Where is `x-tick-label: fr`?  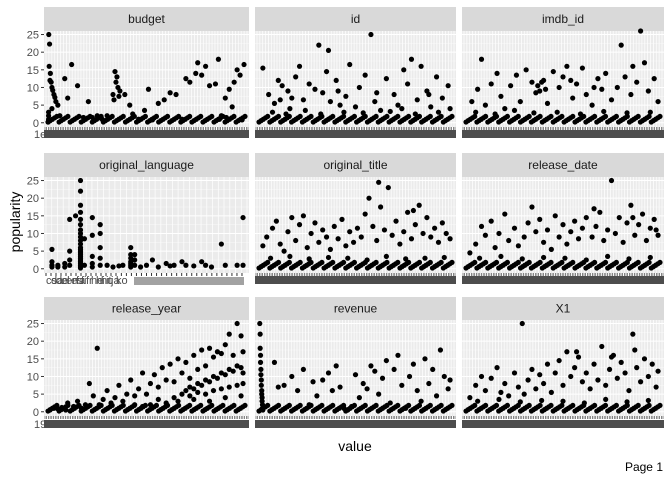 x-tick-label: fr is located at coordinates (89, 281).